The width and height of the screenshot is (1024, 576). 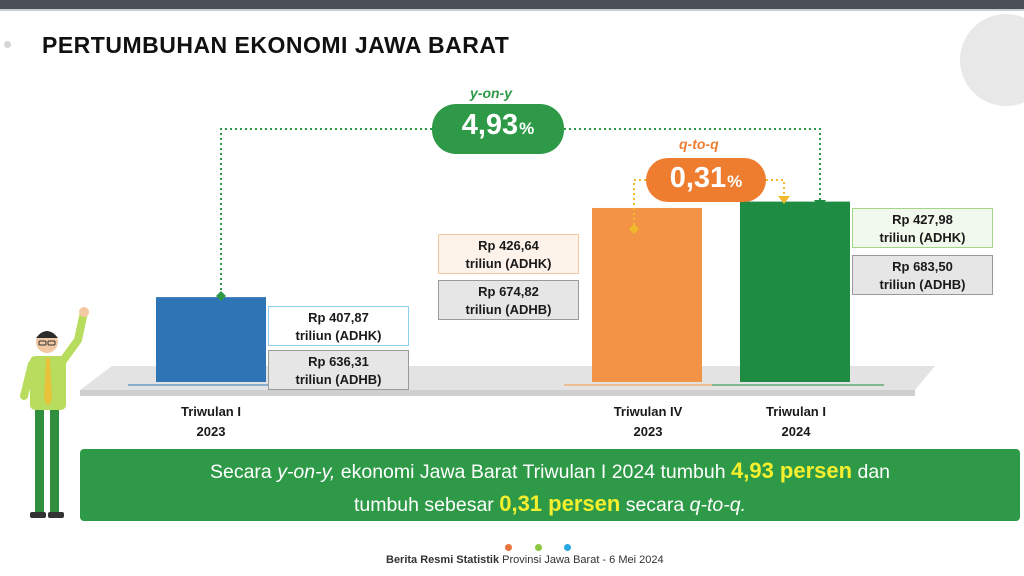 I want to click on bar-q1-2024, so click(x=795, y=291).